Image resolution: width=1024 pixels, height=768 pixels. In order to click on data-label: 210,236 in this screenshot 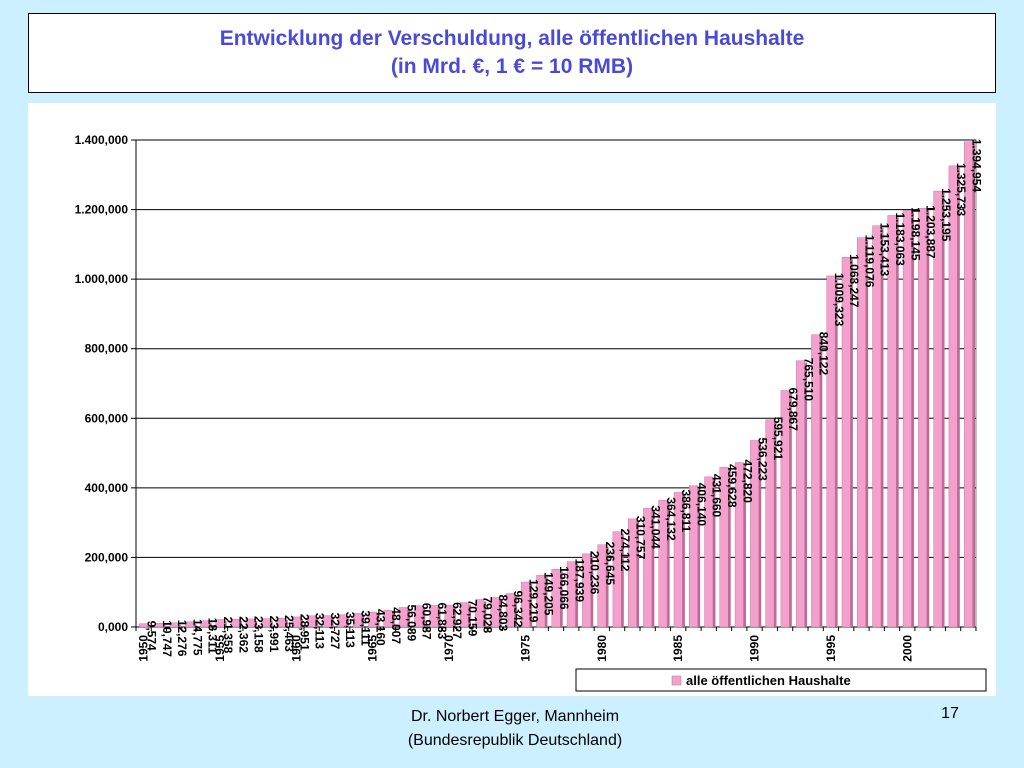, I will do `click(595, 573)`.